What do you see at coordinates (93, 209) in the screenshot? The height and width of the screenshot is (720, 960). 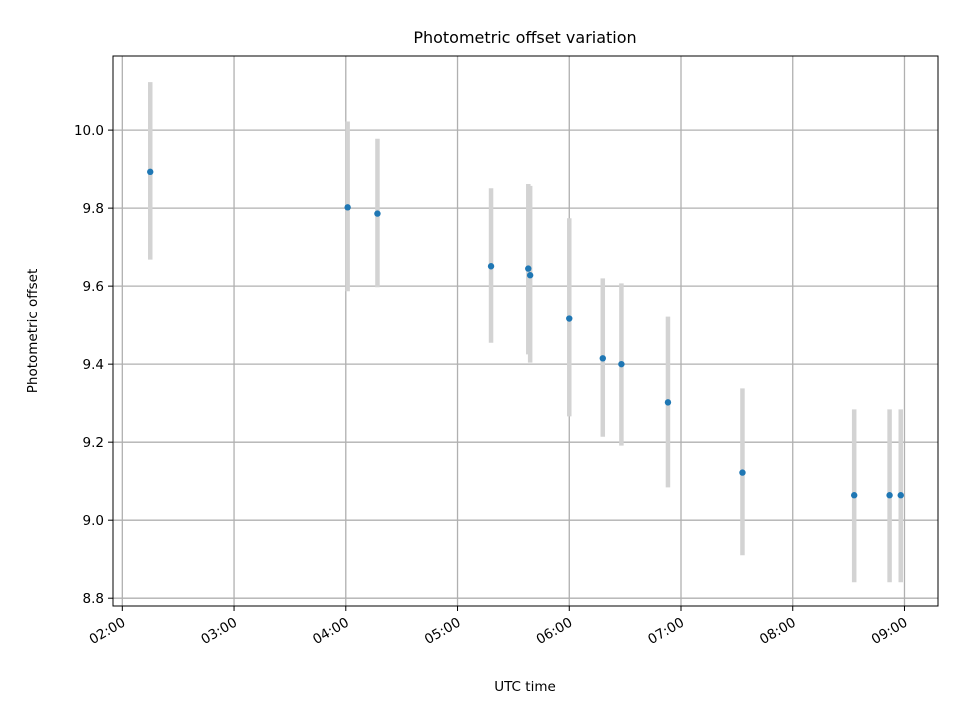 I see `y-tick-label: 9.8` at bounding box center [93, 209].